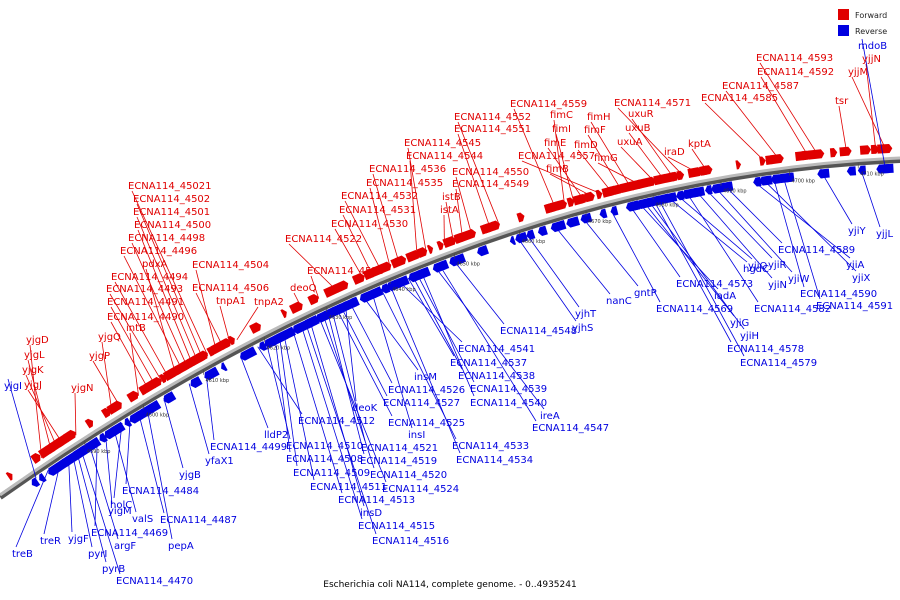  I want to click on reverse-gene-label: ECNA114_4509, so click(331, 473).